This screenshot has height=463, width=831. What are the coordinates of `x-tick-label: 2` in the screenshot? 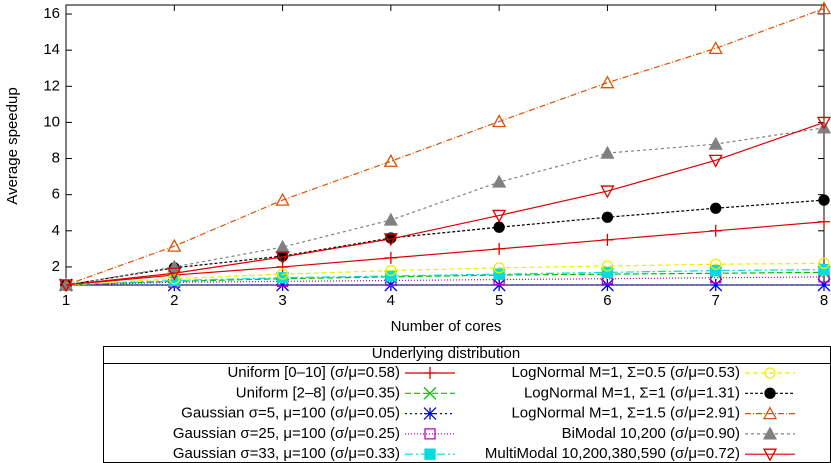 It's located at (174, 300).